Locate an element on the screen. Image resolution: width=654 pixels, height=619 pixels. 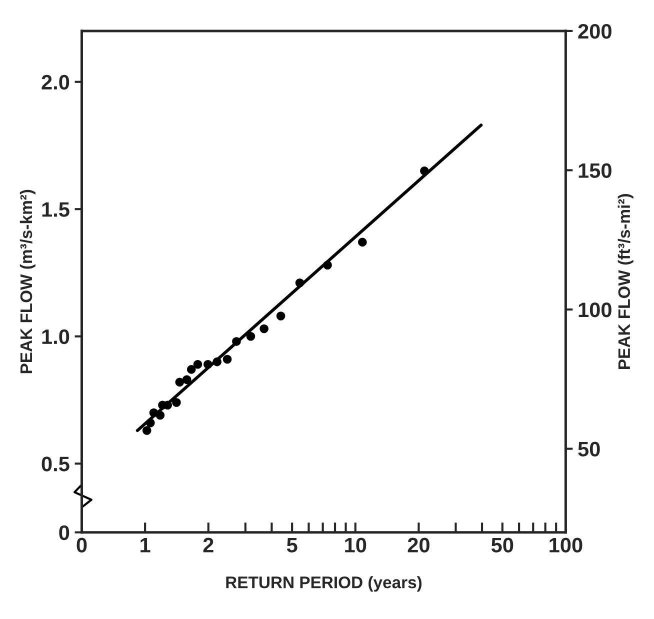
x-tick-label: 20 is located at coordinates (419, 545).